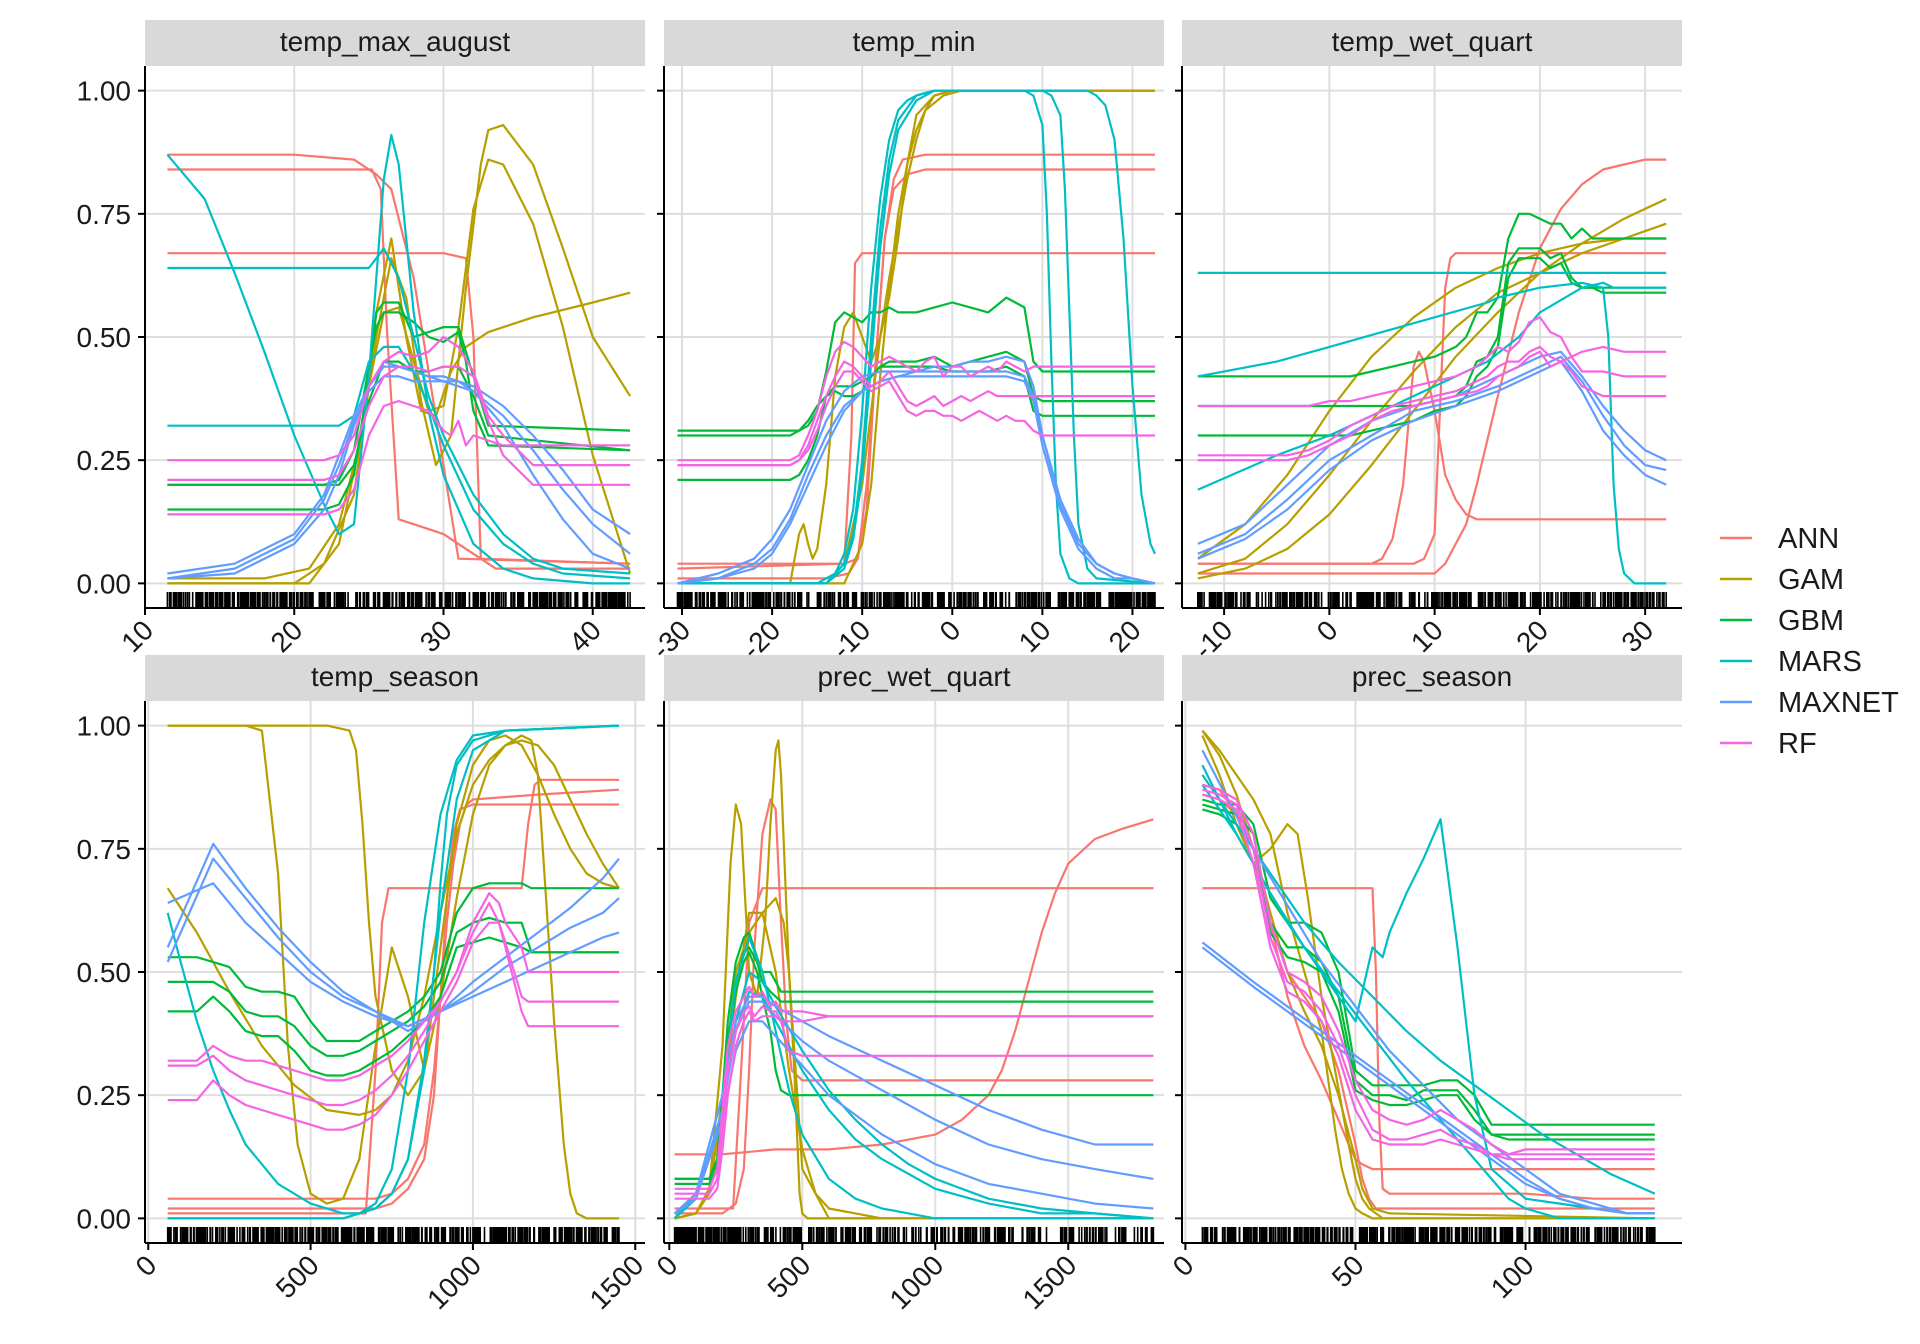 The height and width of the screenshot is (1344, 1920). I want to click on legend-label: GBM, so click(1811, 621).